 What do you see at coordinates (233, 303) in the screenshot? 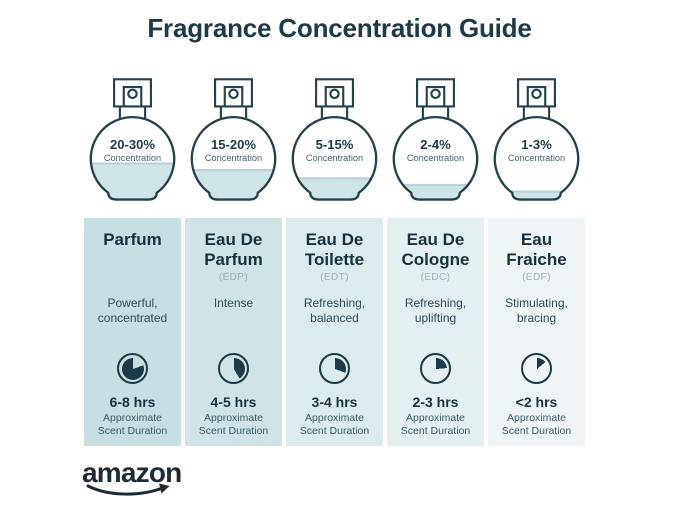
I see `description-line1: Intense` at bounding box center [233, 303].